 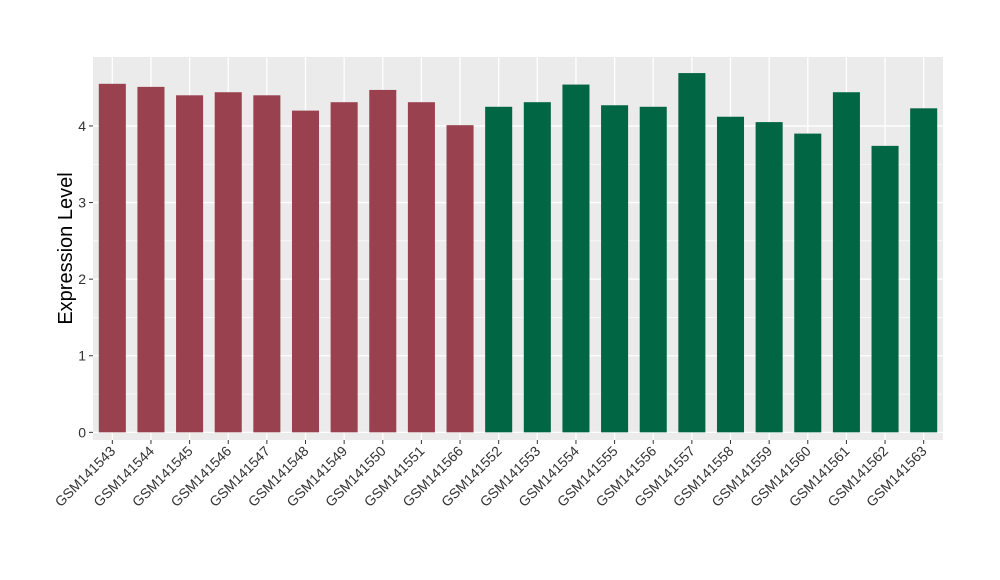 I want to click on bar-GSM141559, so click(x=769, y=277).